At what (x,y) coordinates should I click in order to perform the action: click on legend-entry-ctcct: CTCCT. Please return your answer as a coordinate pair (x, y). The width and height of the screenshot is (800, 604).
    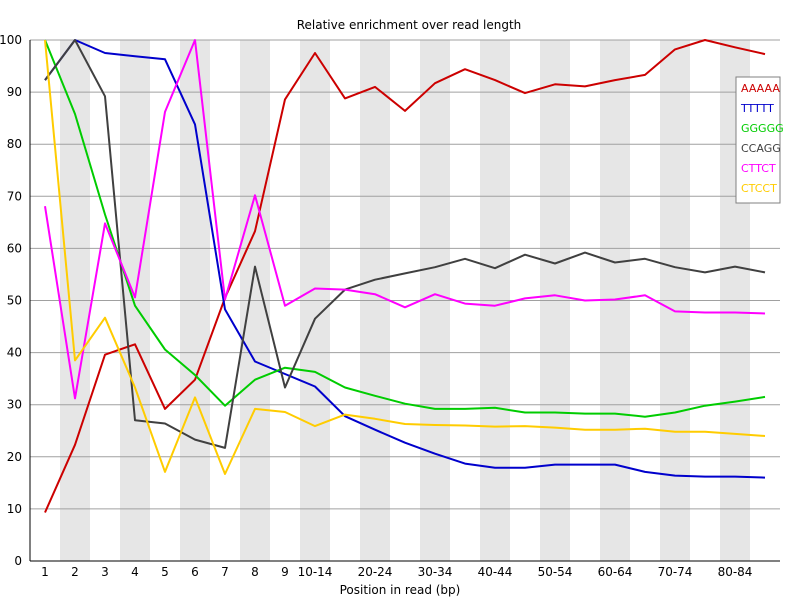
    Looking at the image, I should click on (759, 188).